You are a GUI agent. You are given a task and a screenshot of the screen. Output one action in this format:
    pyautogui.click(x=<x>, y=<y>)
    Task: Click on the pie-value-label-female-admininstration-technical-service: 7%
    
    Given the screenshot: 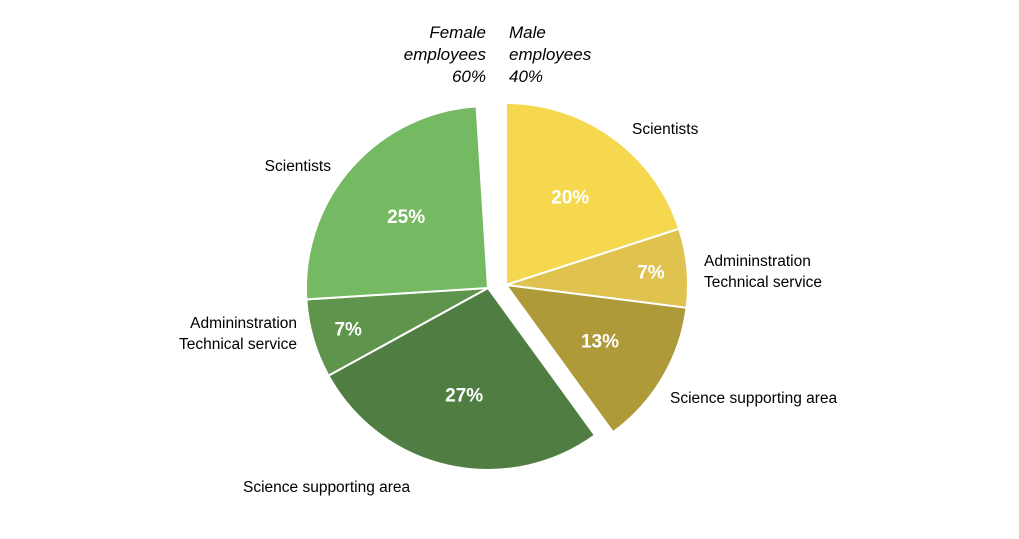 What is the action you would take?
    pyautogui.click(x=348, y=330)
    